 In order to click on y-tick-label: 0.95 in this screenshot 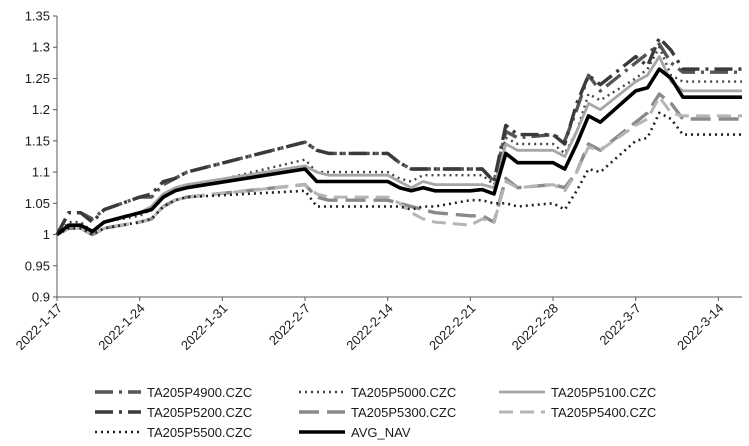, I will do `click(37, 265)`.